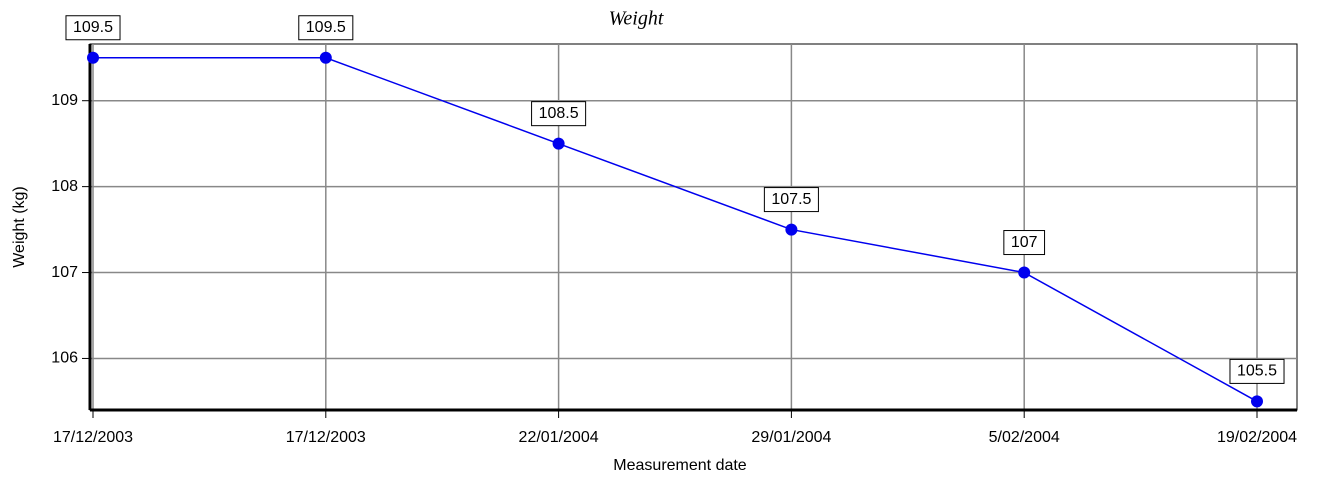 The height and width of the screenshot is (479, 1330). What do you see at coordinates (64, 358) in the screenshot?
I see `y-tick-label: 106` at bounding box center [64, 358].